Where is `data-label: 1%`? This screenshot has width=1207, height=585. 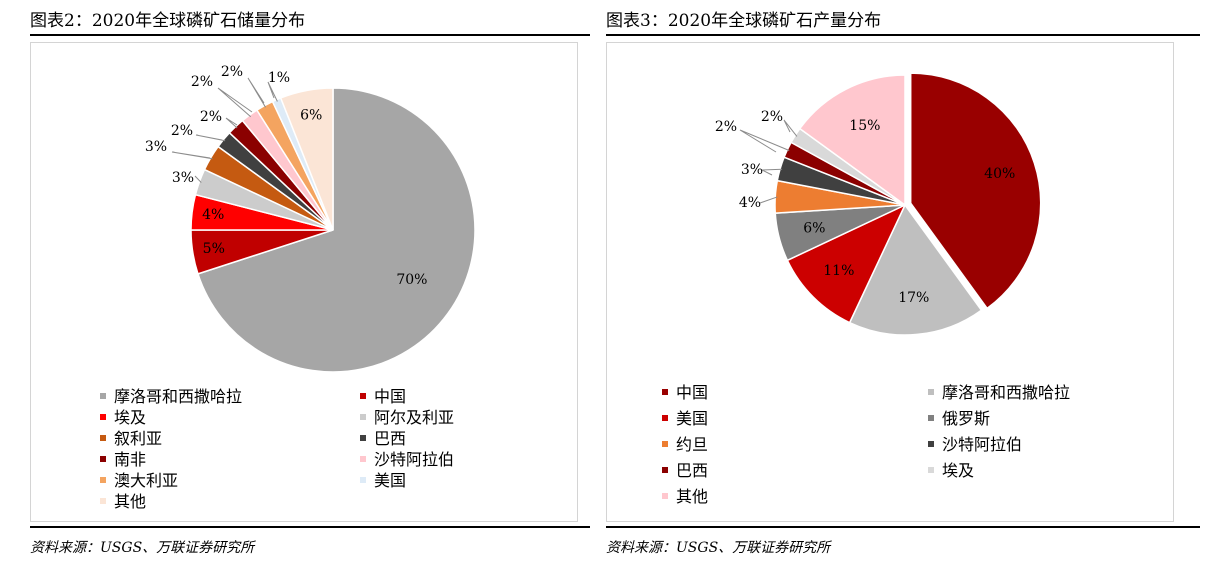 data-label: 1% is located at coordinates (279, 78).